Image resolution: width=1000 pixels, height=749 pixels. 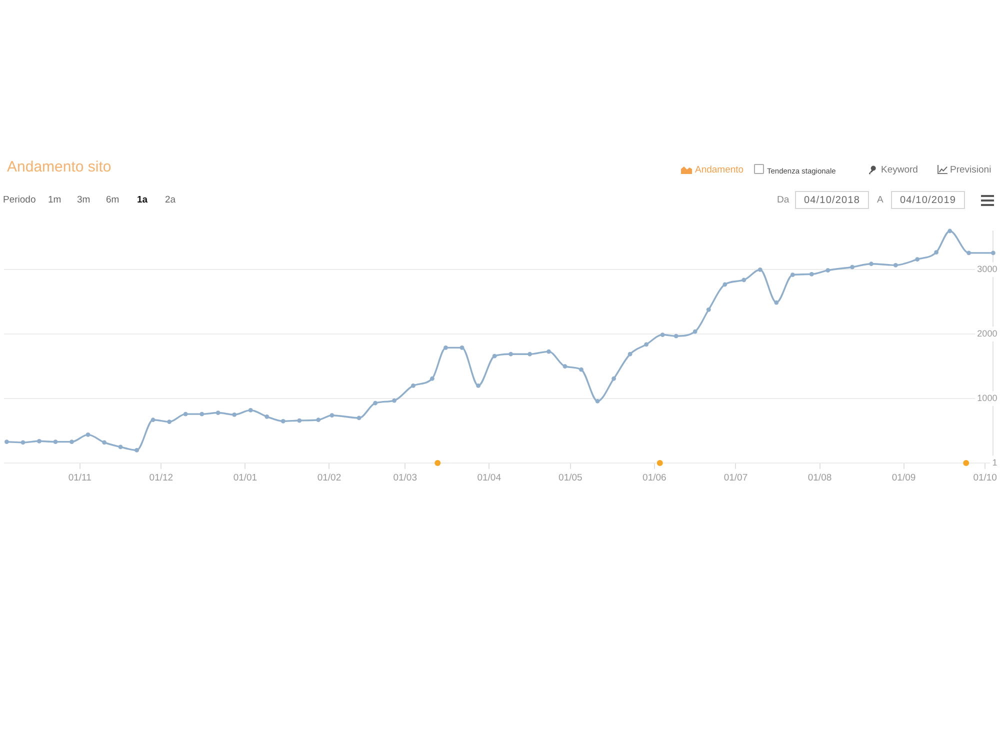 What do you see at coordinates (985, 478) in the screenshot?
I see `x-tick-label: 01/10` at bounding box center [985, 478].